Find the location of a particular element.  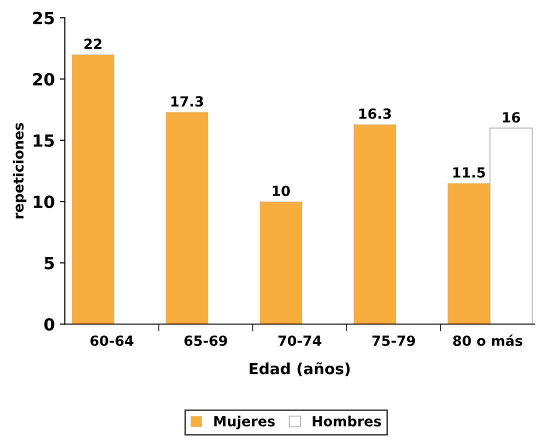

data-label: 17.3 is located at coordinates (187, 101).